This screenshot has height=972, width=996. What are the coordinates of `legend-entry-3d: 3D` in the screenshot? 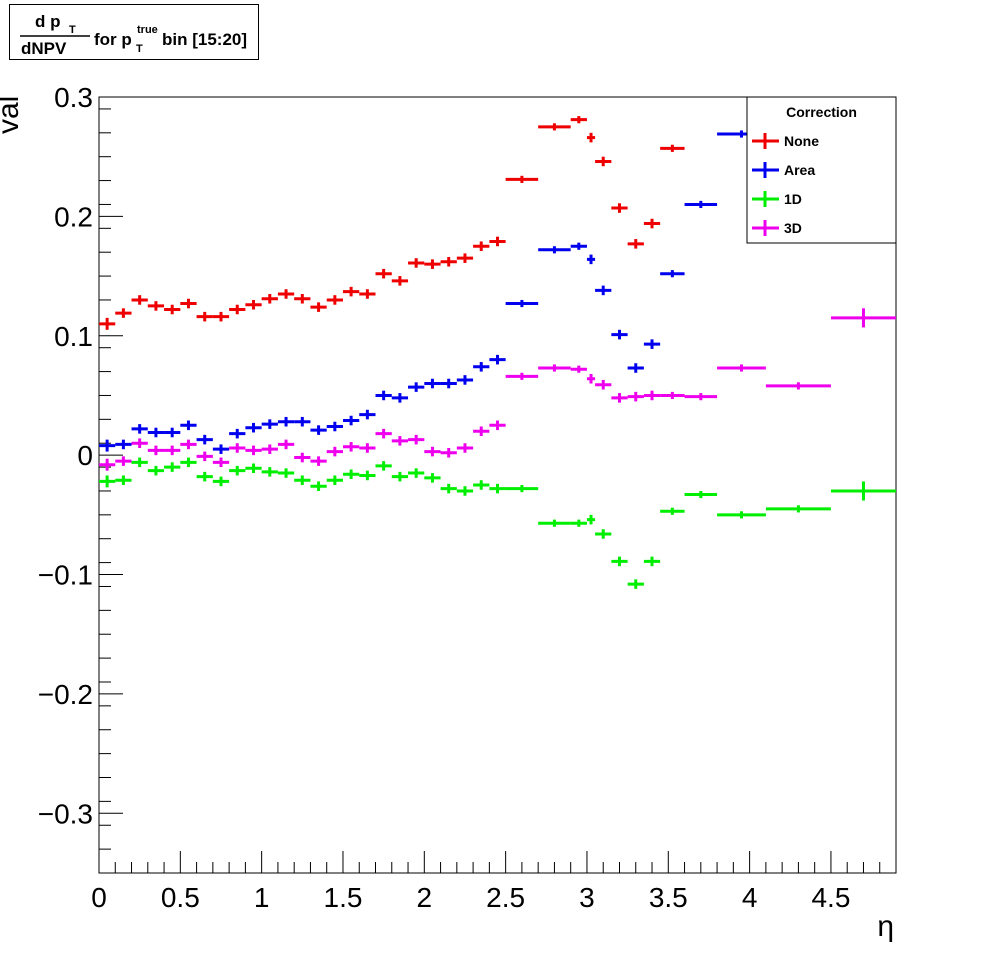 It's located at (777, 228).